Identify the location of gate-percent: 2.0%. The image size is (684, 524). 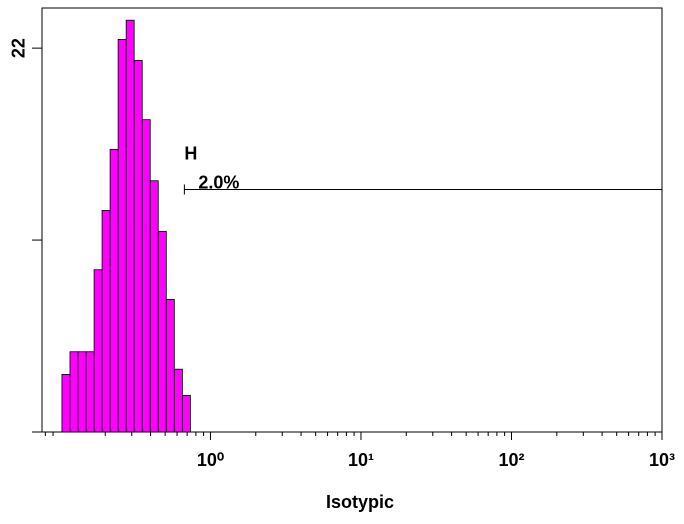
(218, 182).